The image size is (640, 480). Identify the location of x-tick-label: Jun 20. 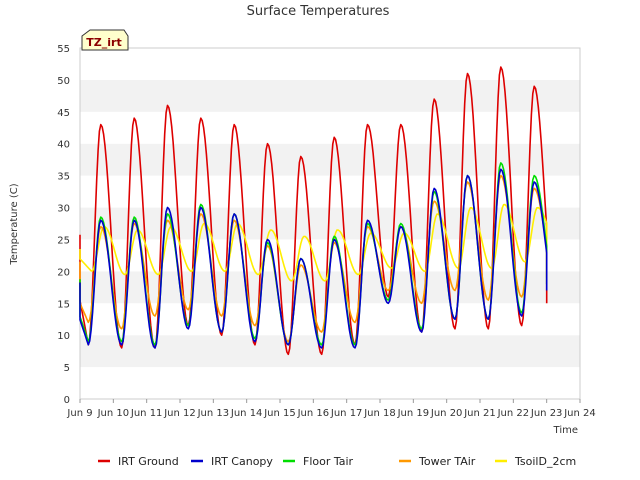
(446, 413).